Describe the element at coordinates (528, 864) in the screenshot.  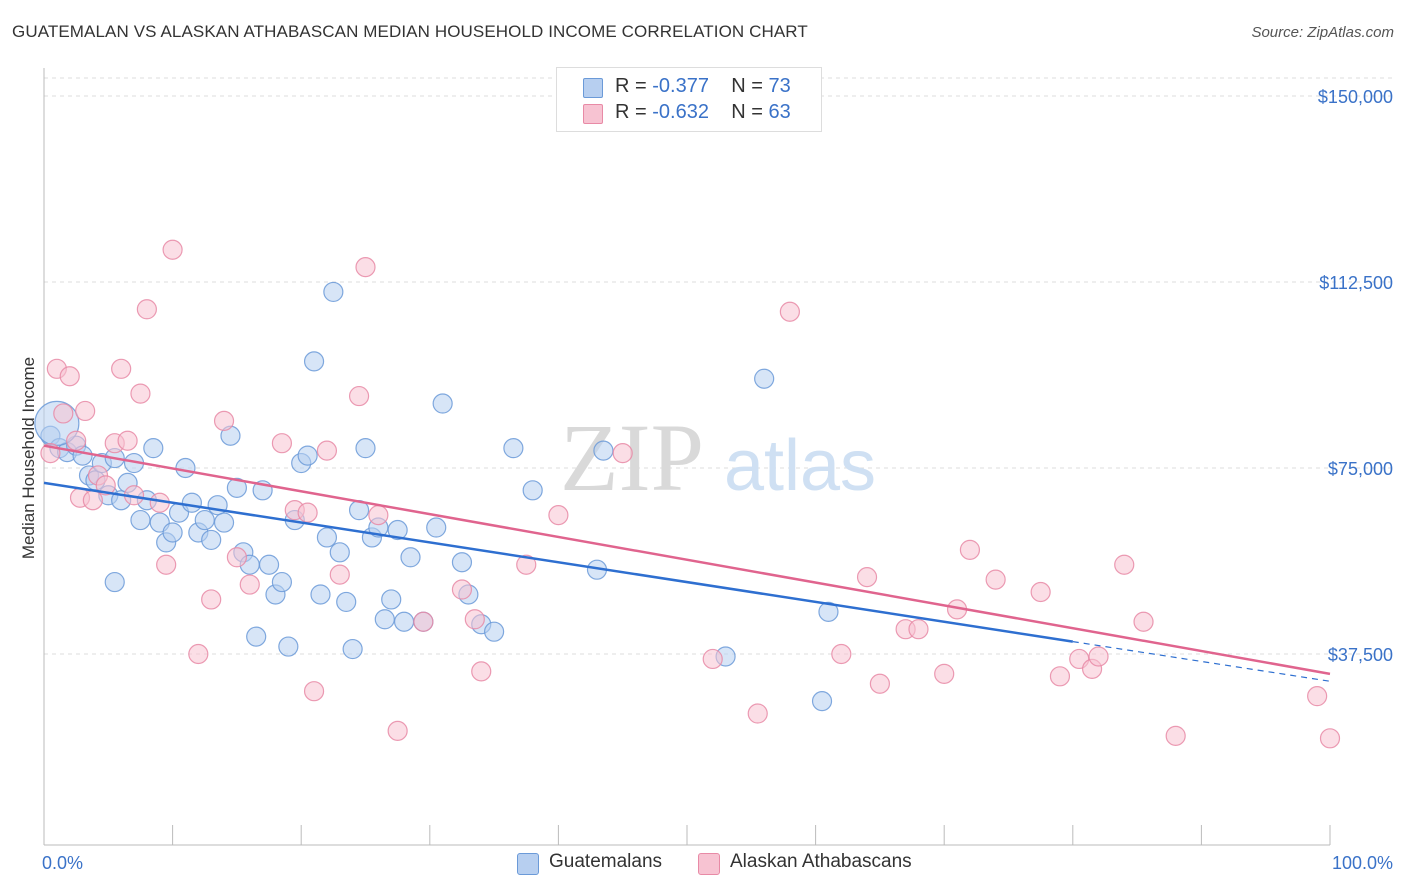
I see `legend-swatch-blue` at that location.